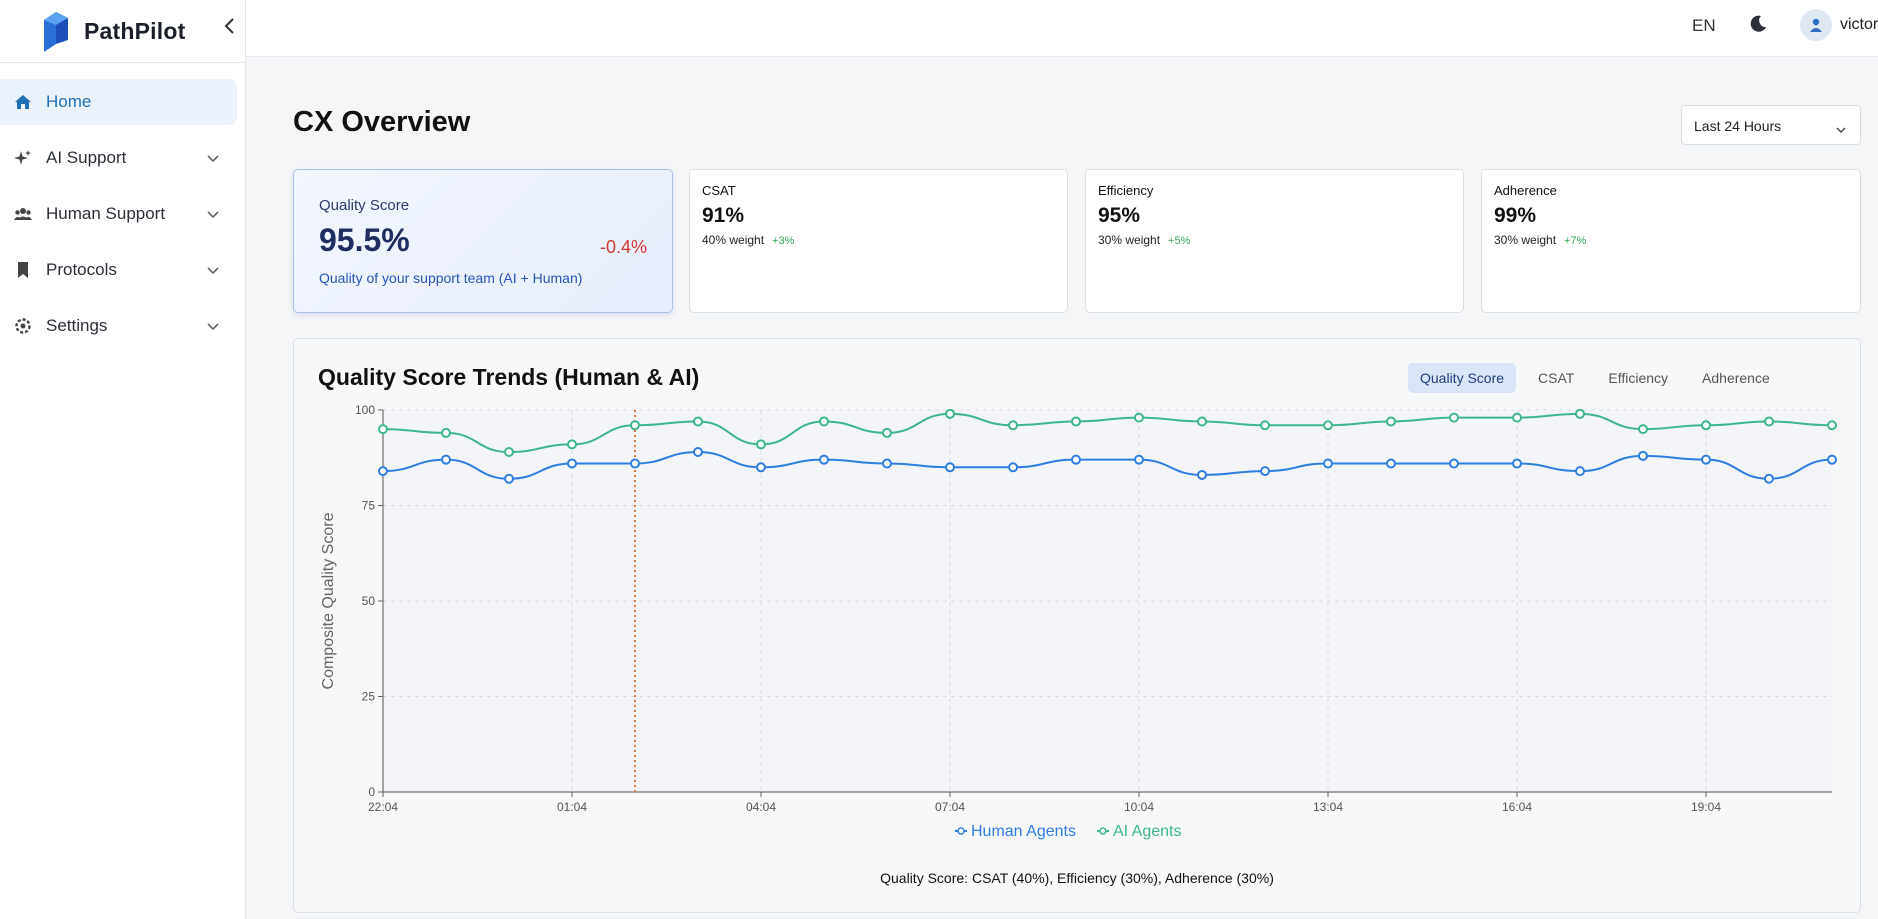 The width and height of the screenshot is (1878, 919). I want to click on sidebar-item-label: Human Support, so click(106, 213).